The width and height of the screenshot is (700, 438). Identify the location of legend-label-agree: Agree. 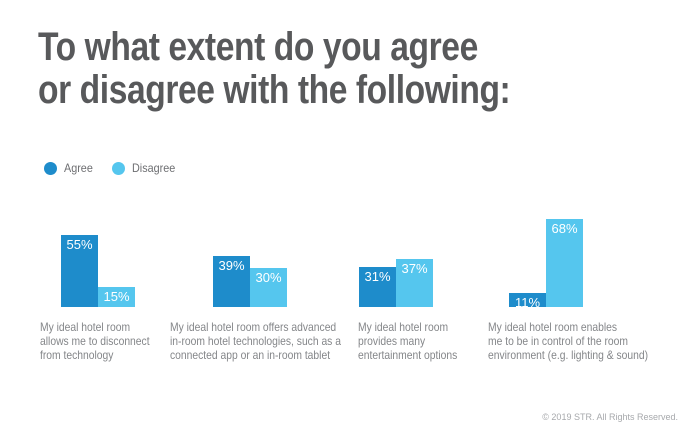
(78, 168).